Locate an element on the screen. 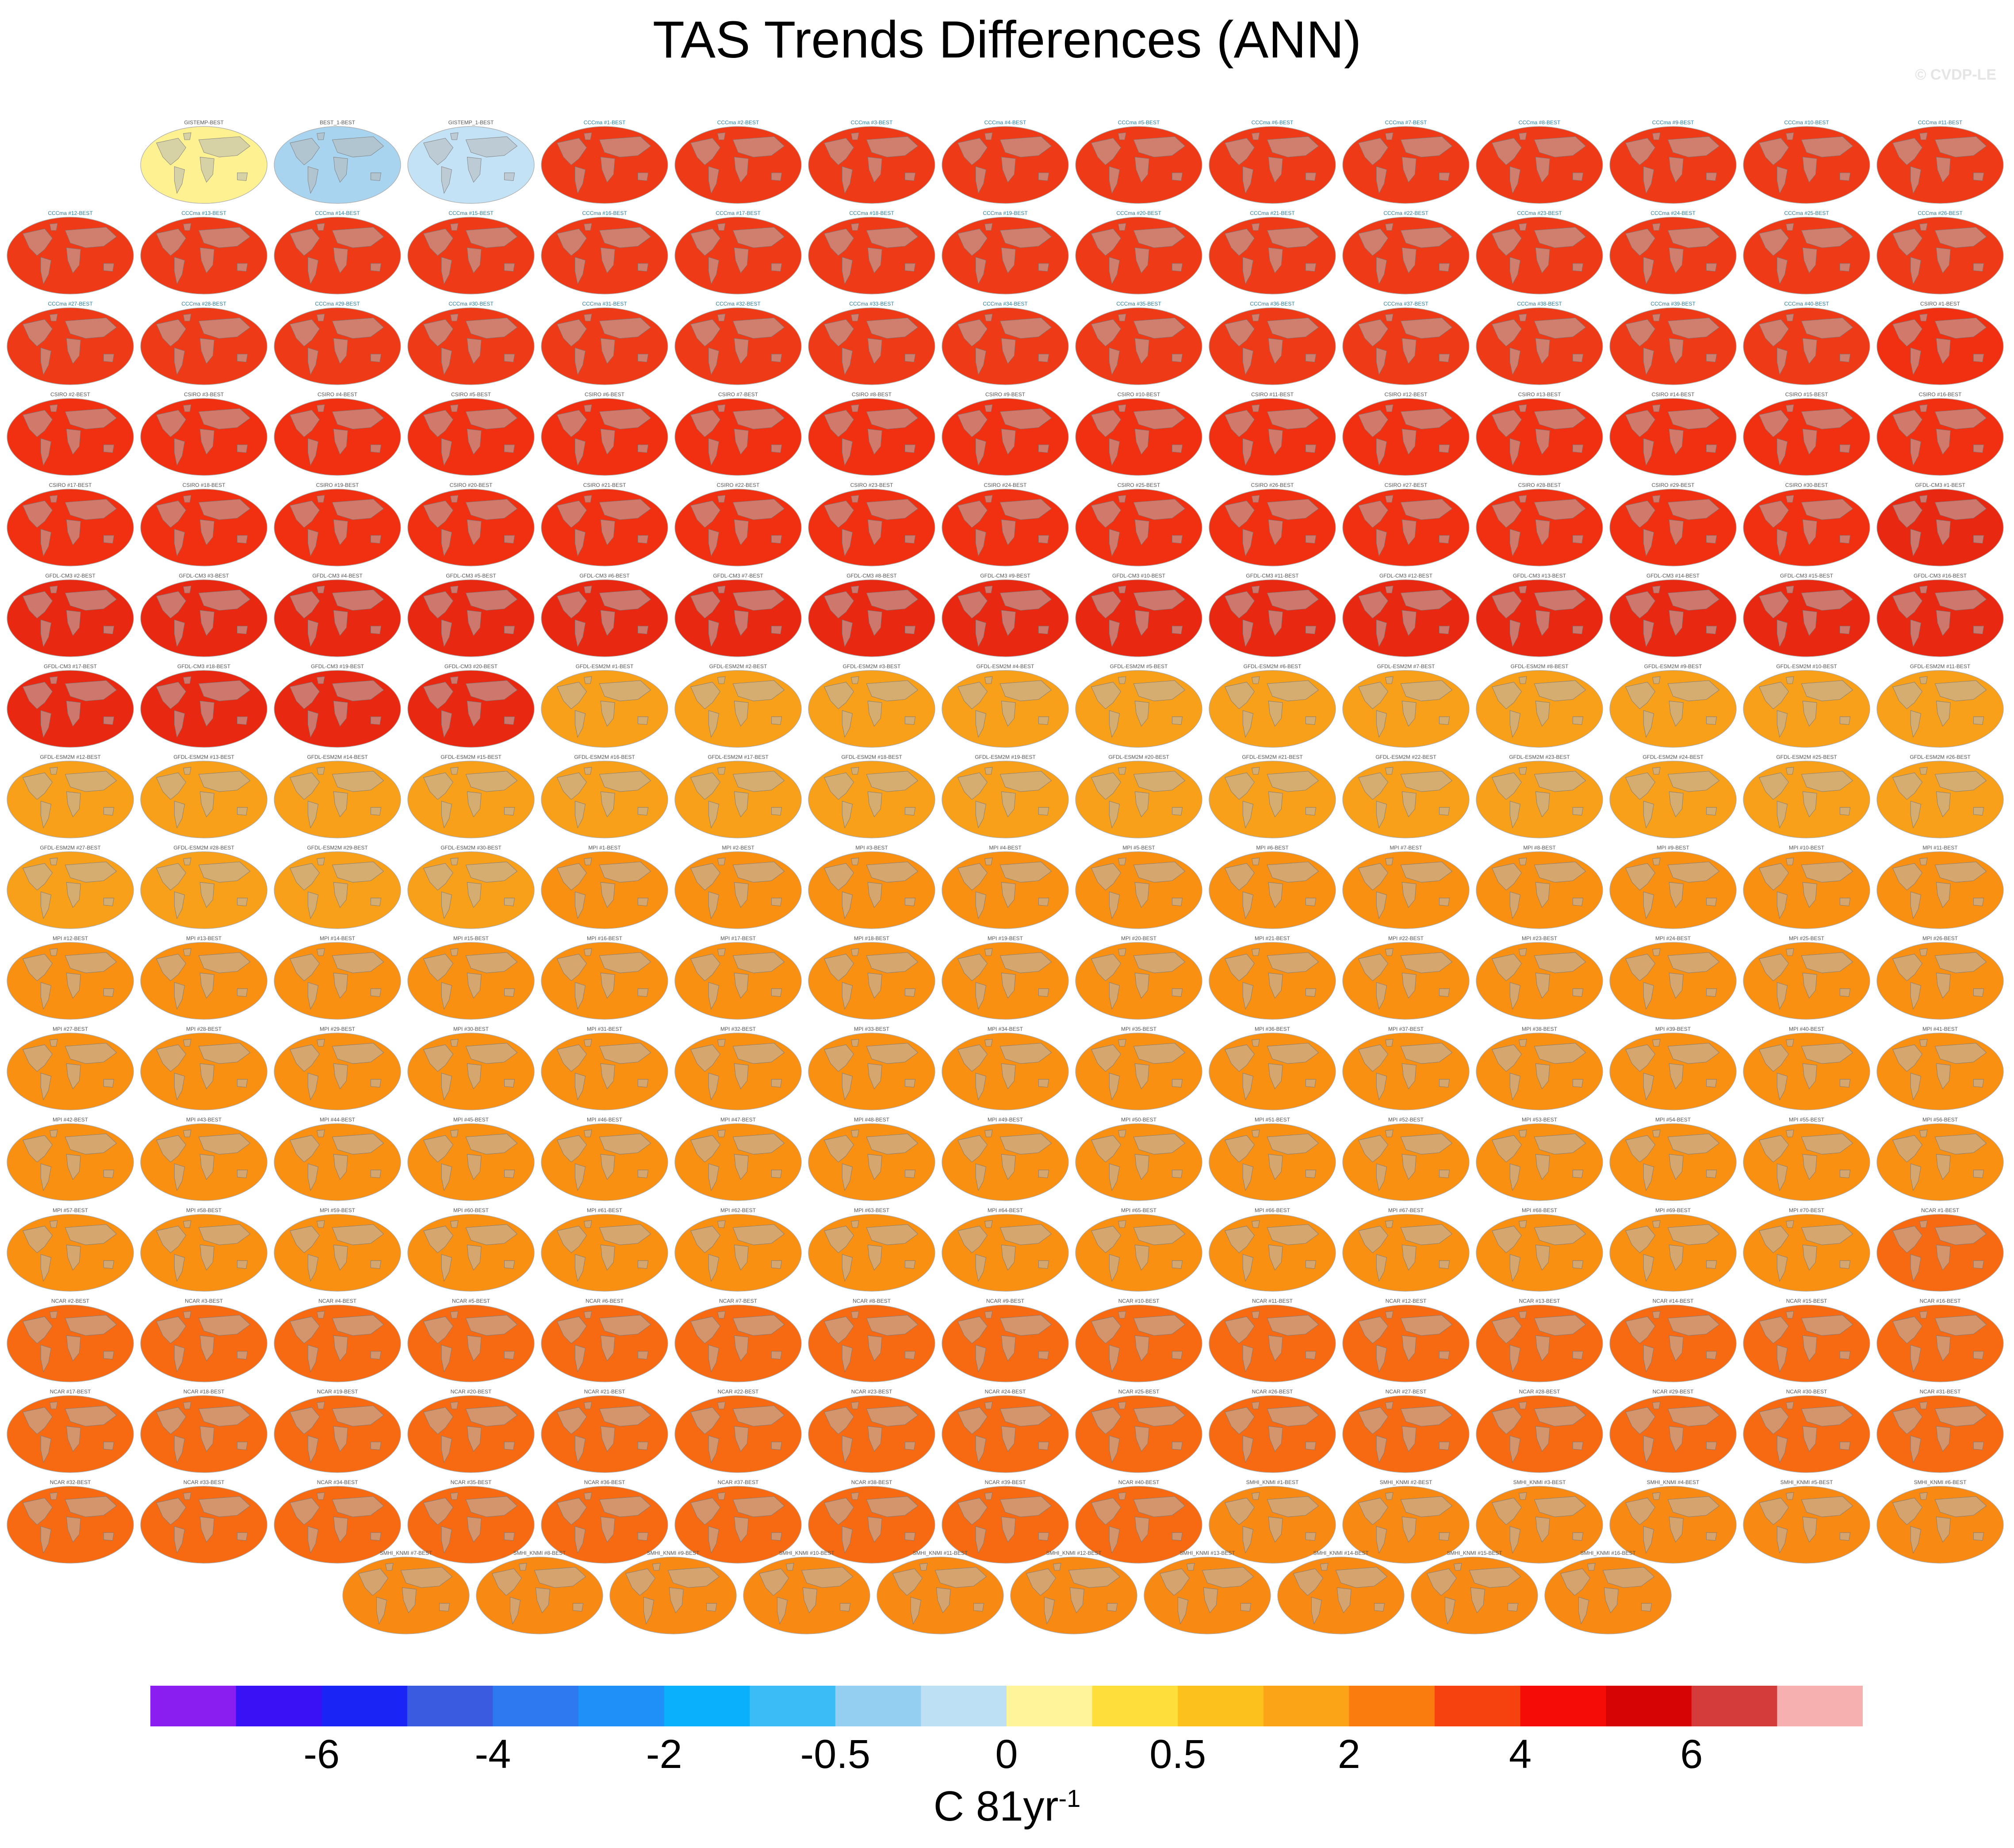  colorbar-tick-label: 0 is located at coordinates (1006, 1754).